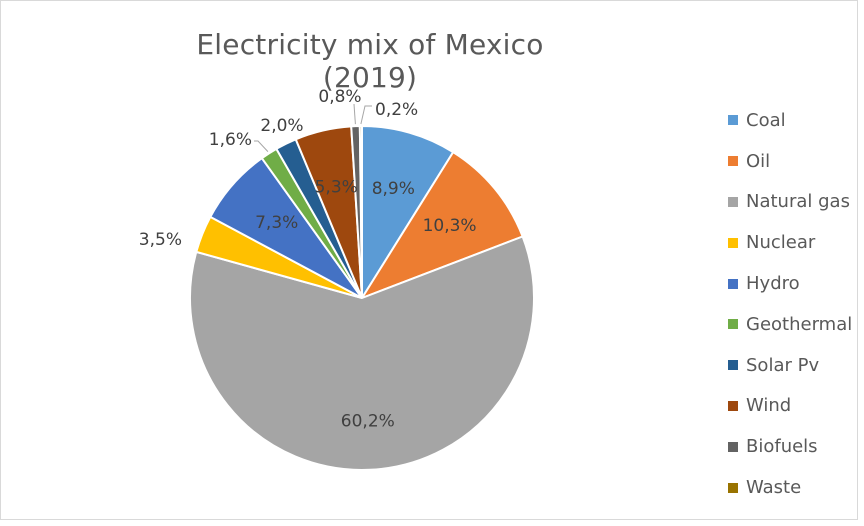 The image size is (864, 526). I want to click on legend-item-waste: Waste, so click(790, 487).